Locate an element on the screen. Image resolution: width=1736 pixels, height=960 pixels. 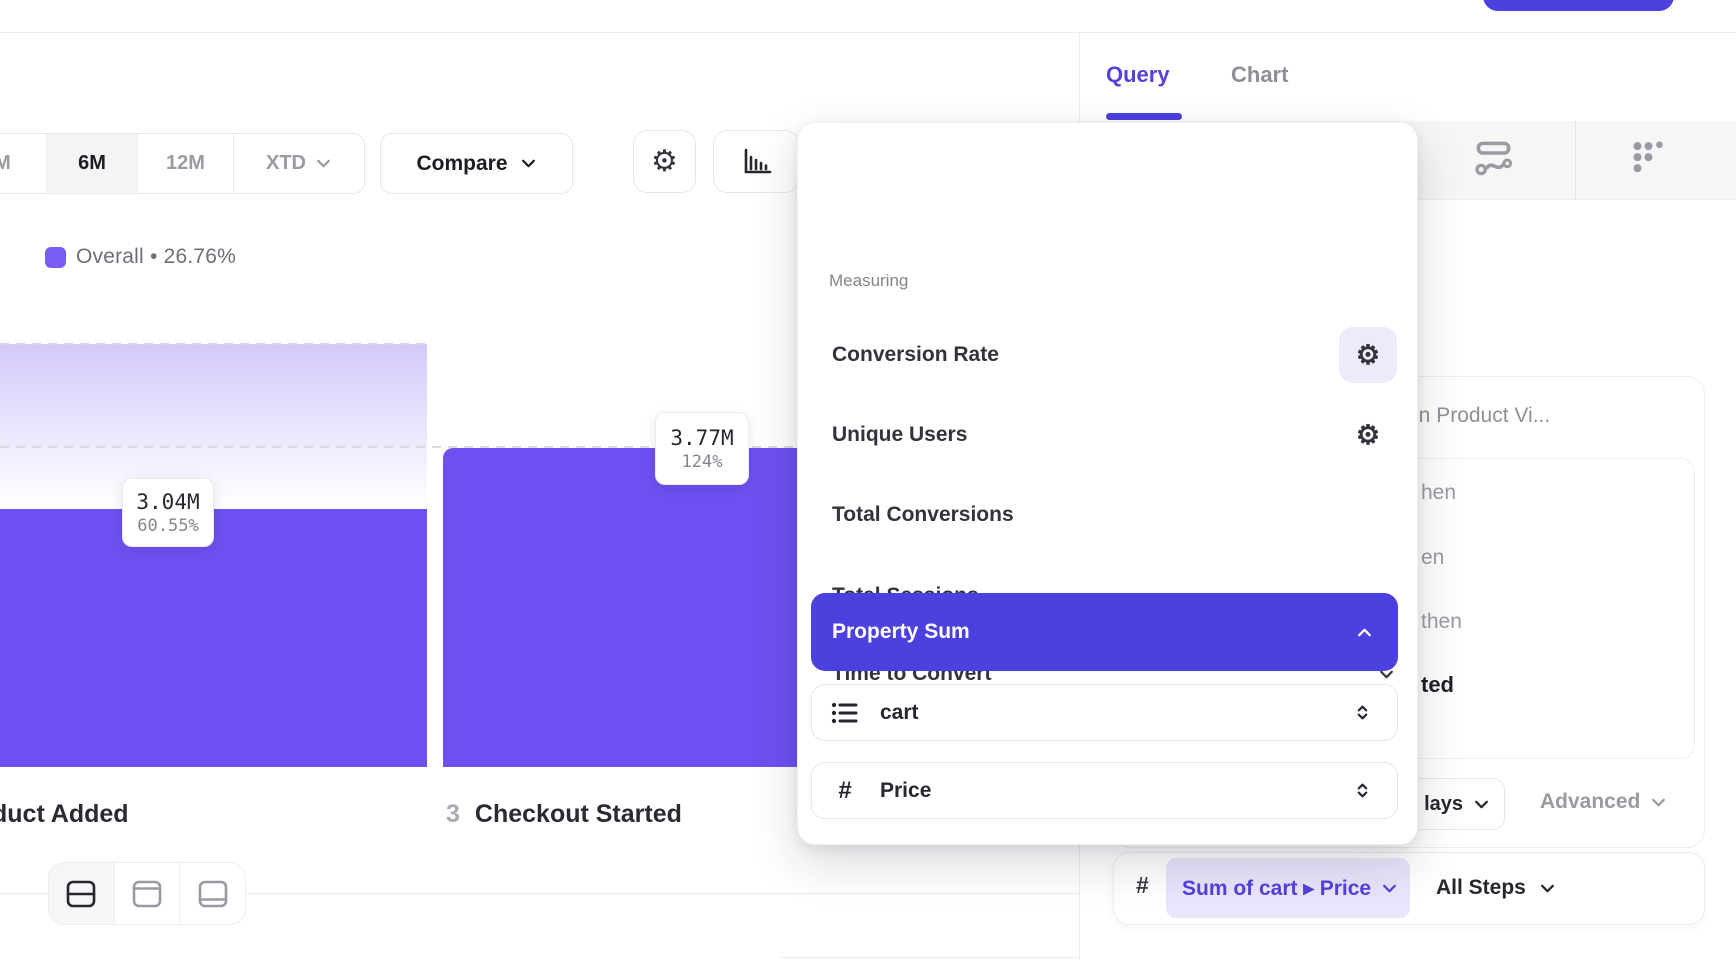
menu-item-unique-users: Unique Users ⚙ is located at coordinates (1108, 435).